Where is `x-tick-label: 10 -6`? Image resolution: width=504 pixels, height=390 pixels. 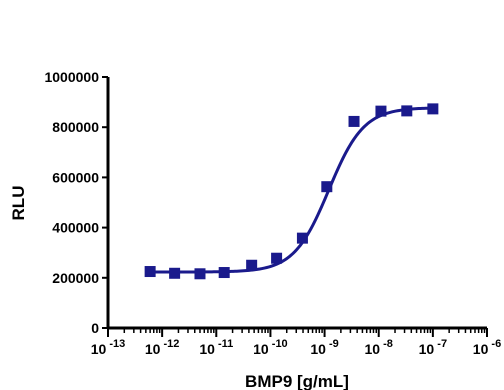
x-tick-label: 10 -6 is located at coordinates (487, 347).